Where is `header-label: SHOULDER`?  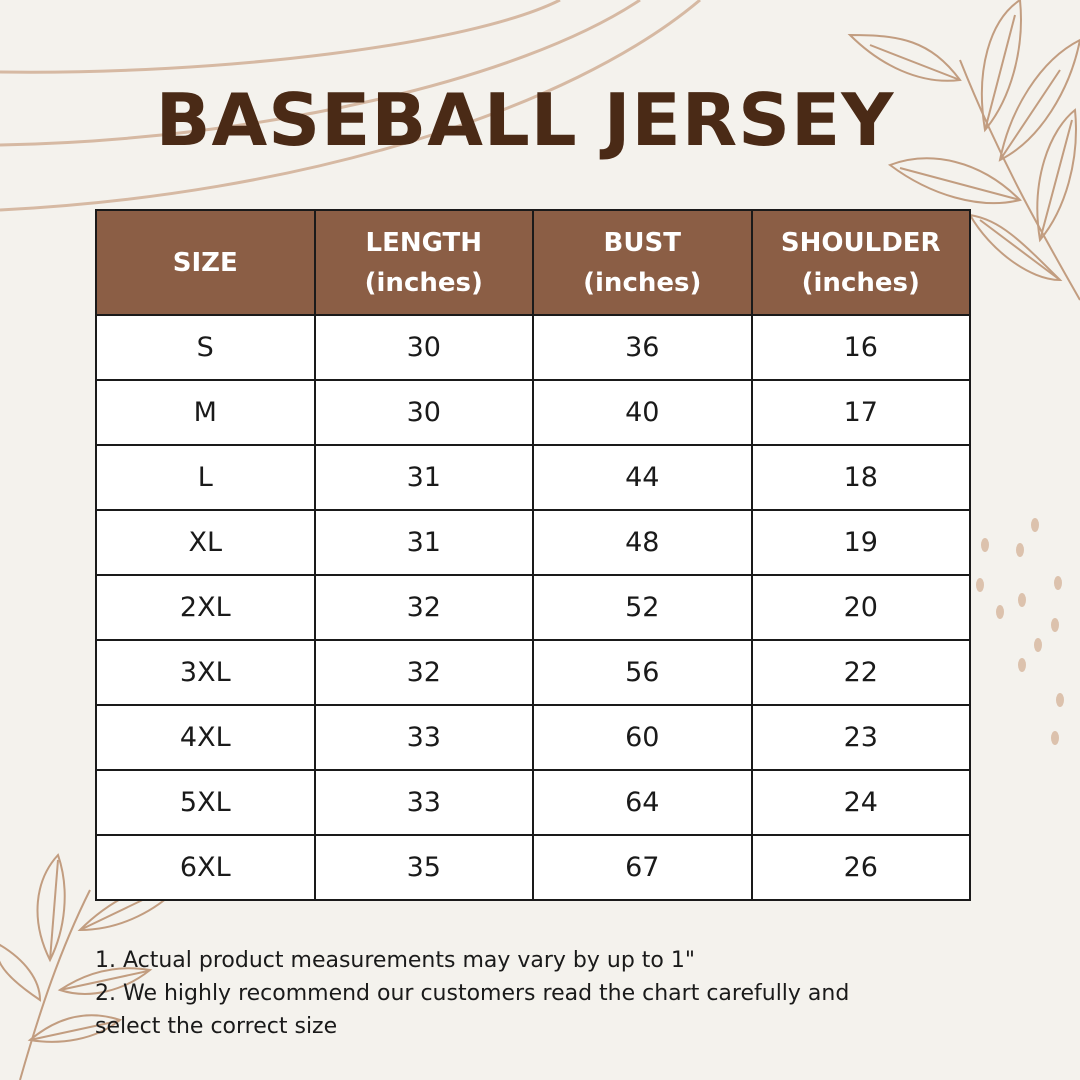
header-label: SHOULDER is located at coordinates (860, 242).